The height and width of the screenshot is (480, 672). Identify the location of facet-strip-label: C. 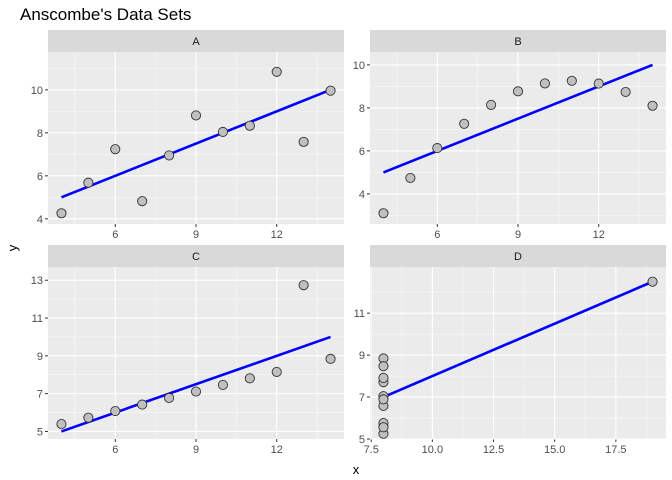
(196, 257).